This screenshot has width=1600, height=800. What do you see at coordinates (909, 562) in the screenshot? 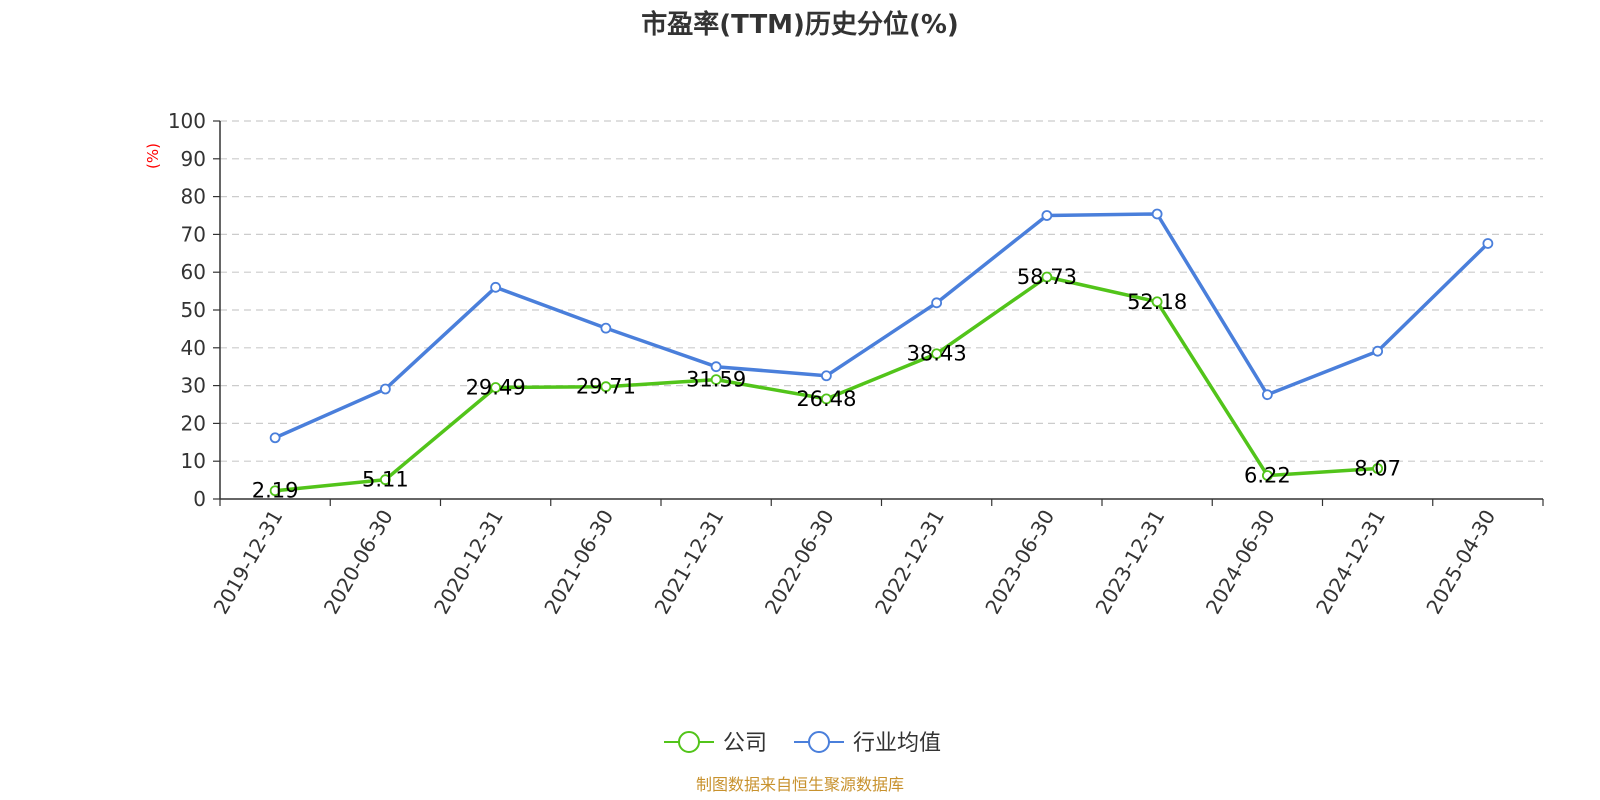
I see `x-tick-label: 2022-12-31` at bounding box center [909, 562].